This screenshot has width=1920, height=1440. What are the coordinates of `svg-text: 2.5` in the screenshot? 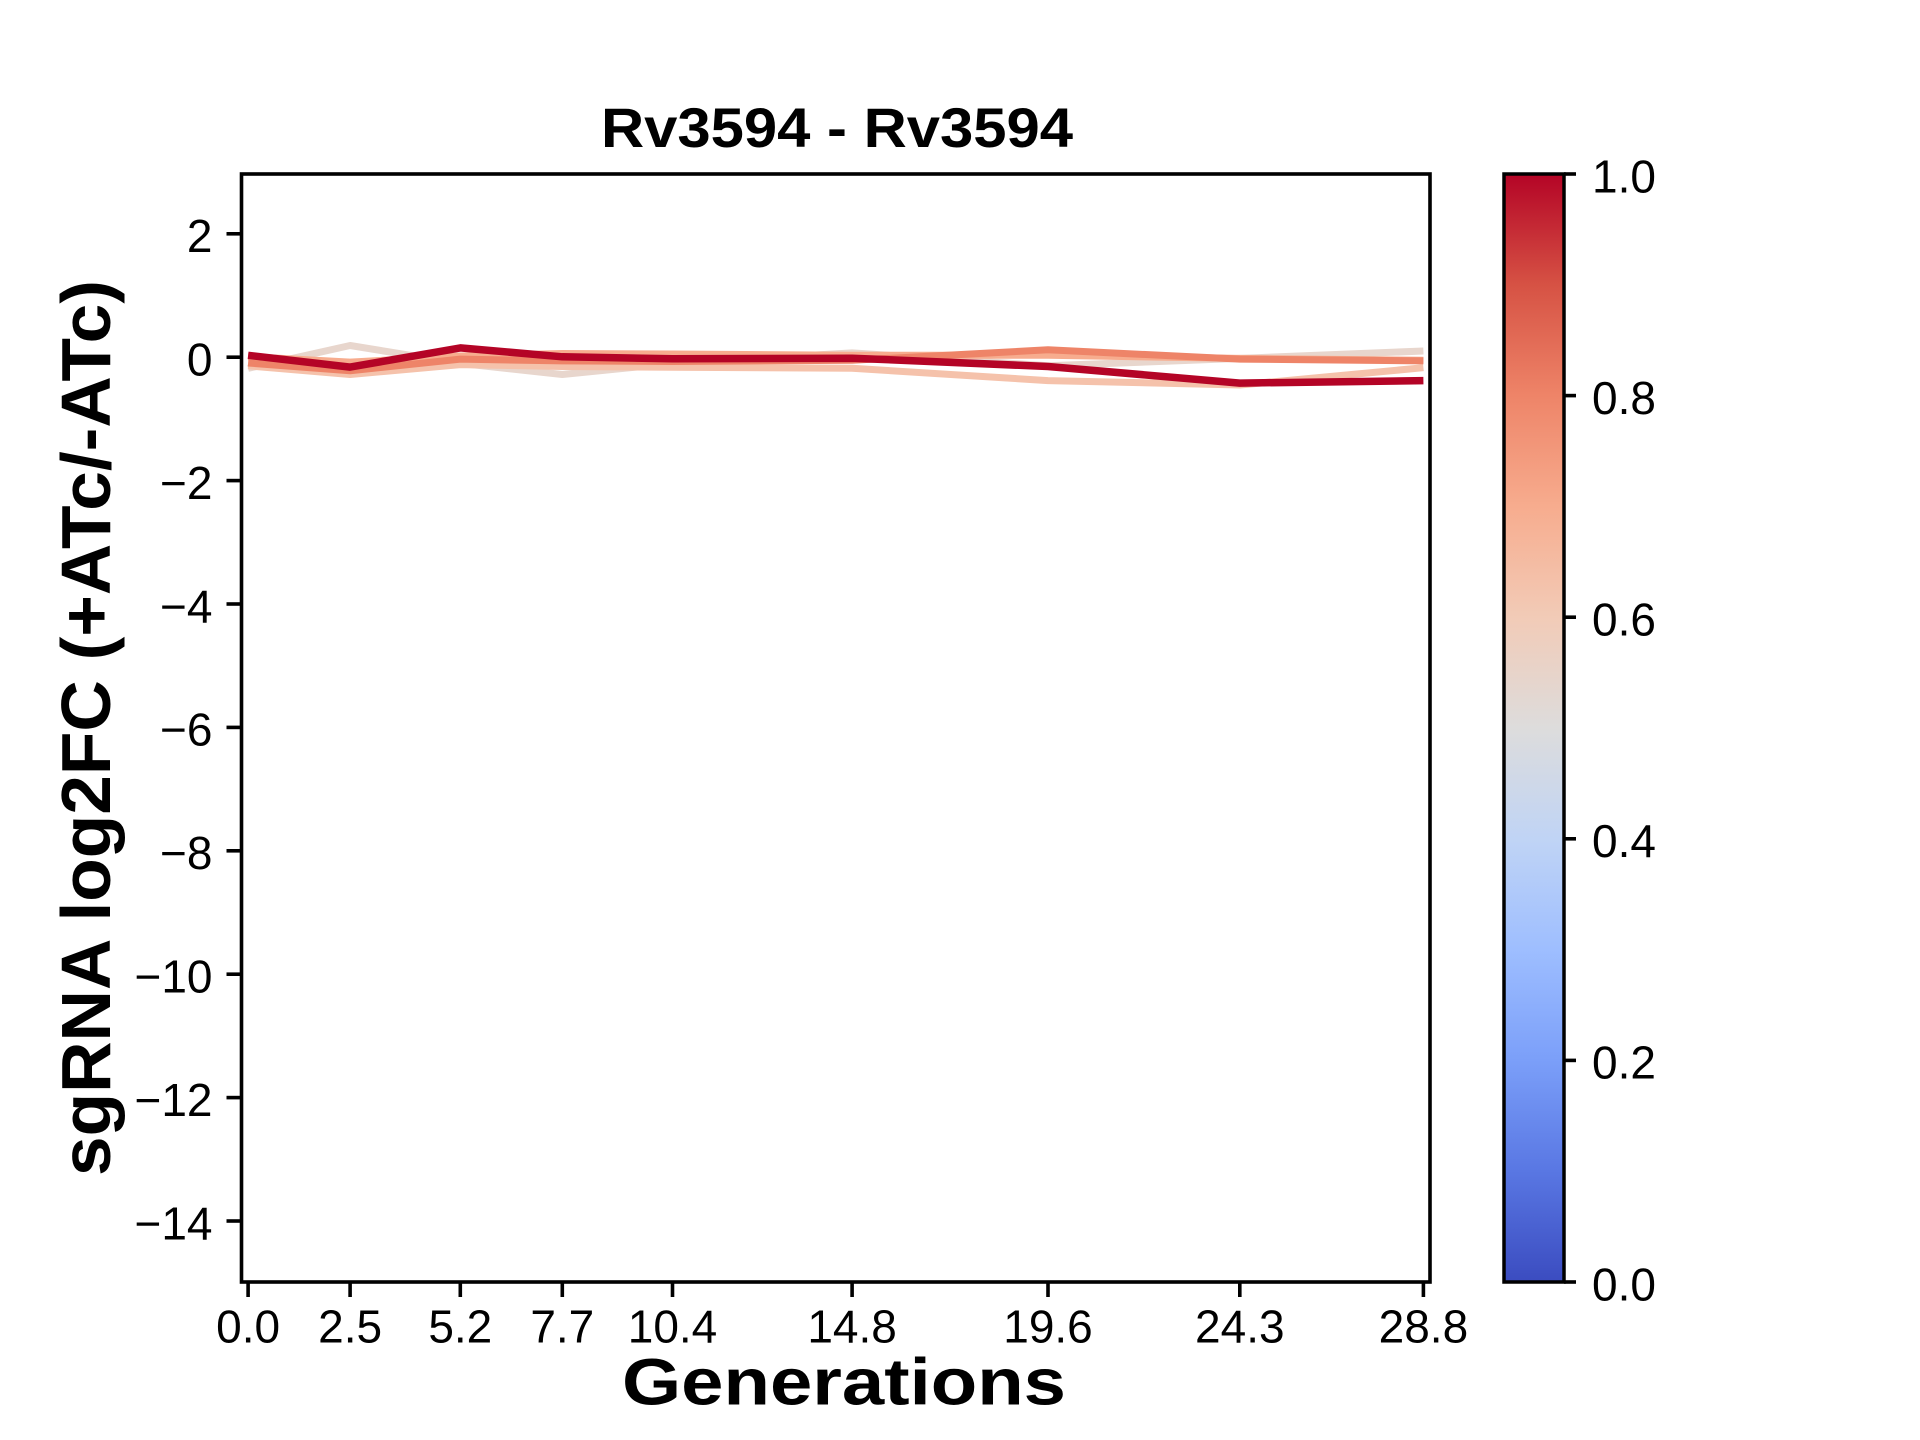 It's located at (350, 1327).